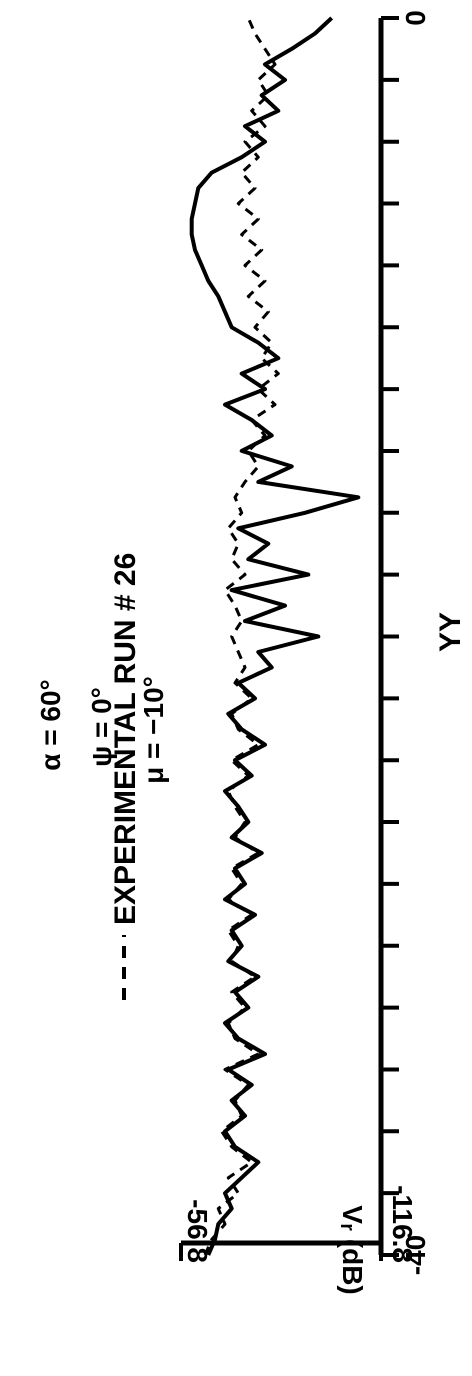  I want to click on annotation-alpha: α = 60°, so click(50, 724).